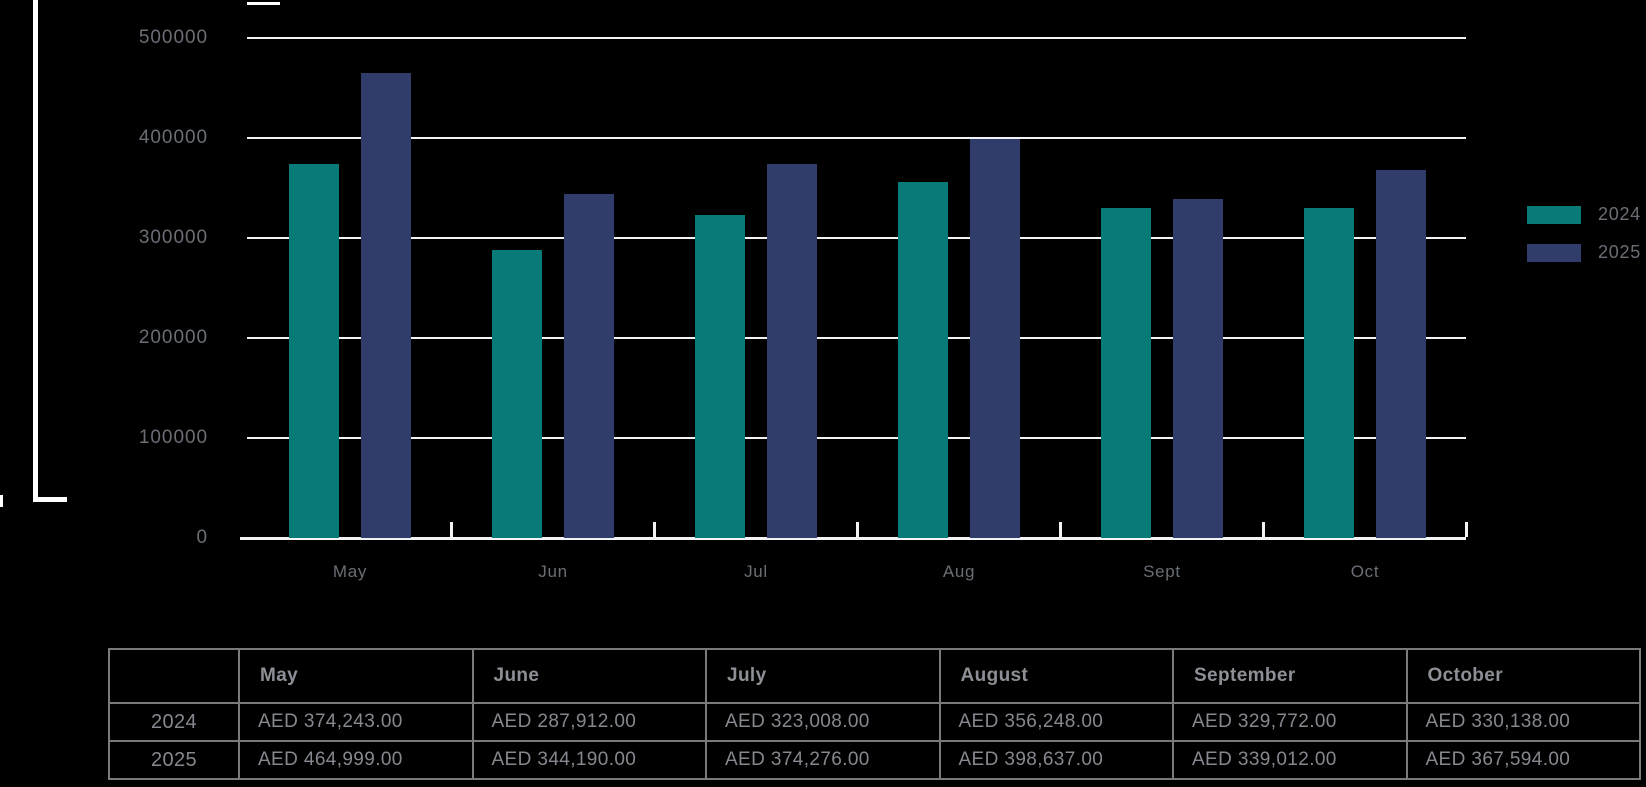  Describe the element at coordinates (173, 137) in the screenshot. I see `y-axis-label: 400000` at that location.